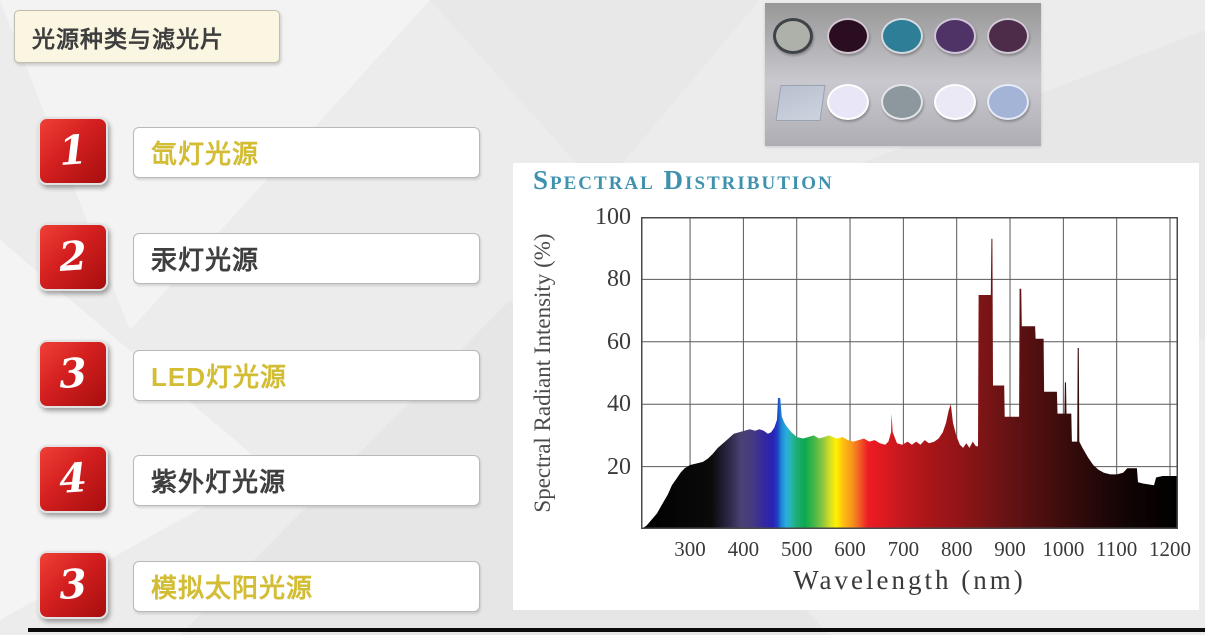  I want to click on x-tick-label: 800, so click(956, 549).